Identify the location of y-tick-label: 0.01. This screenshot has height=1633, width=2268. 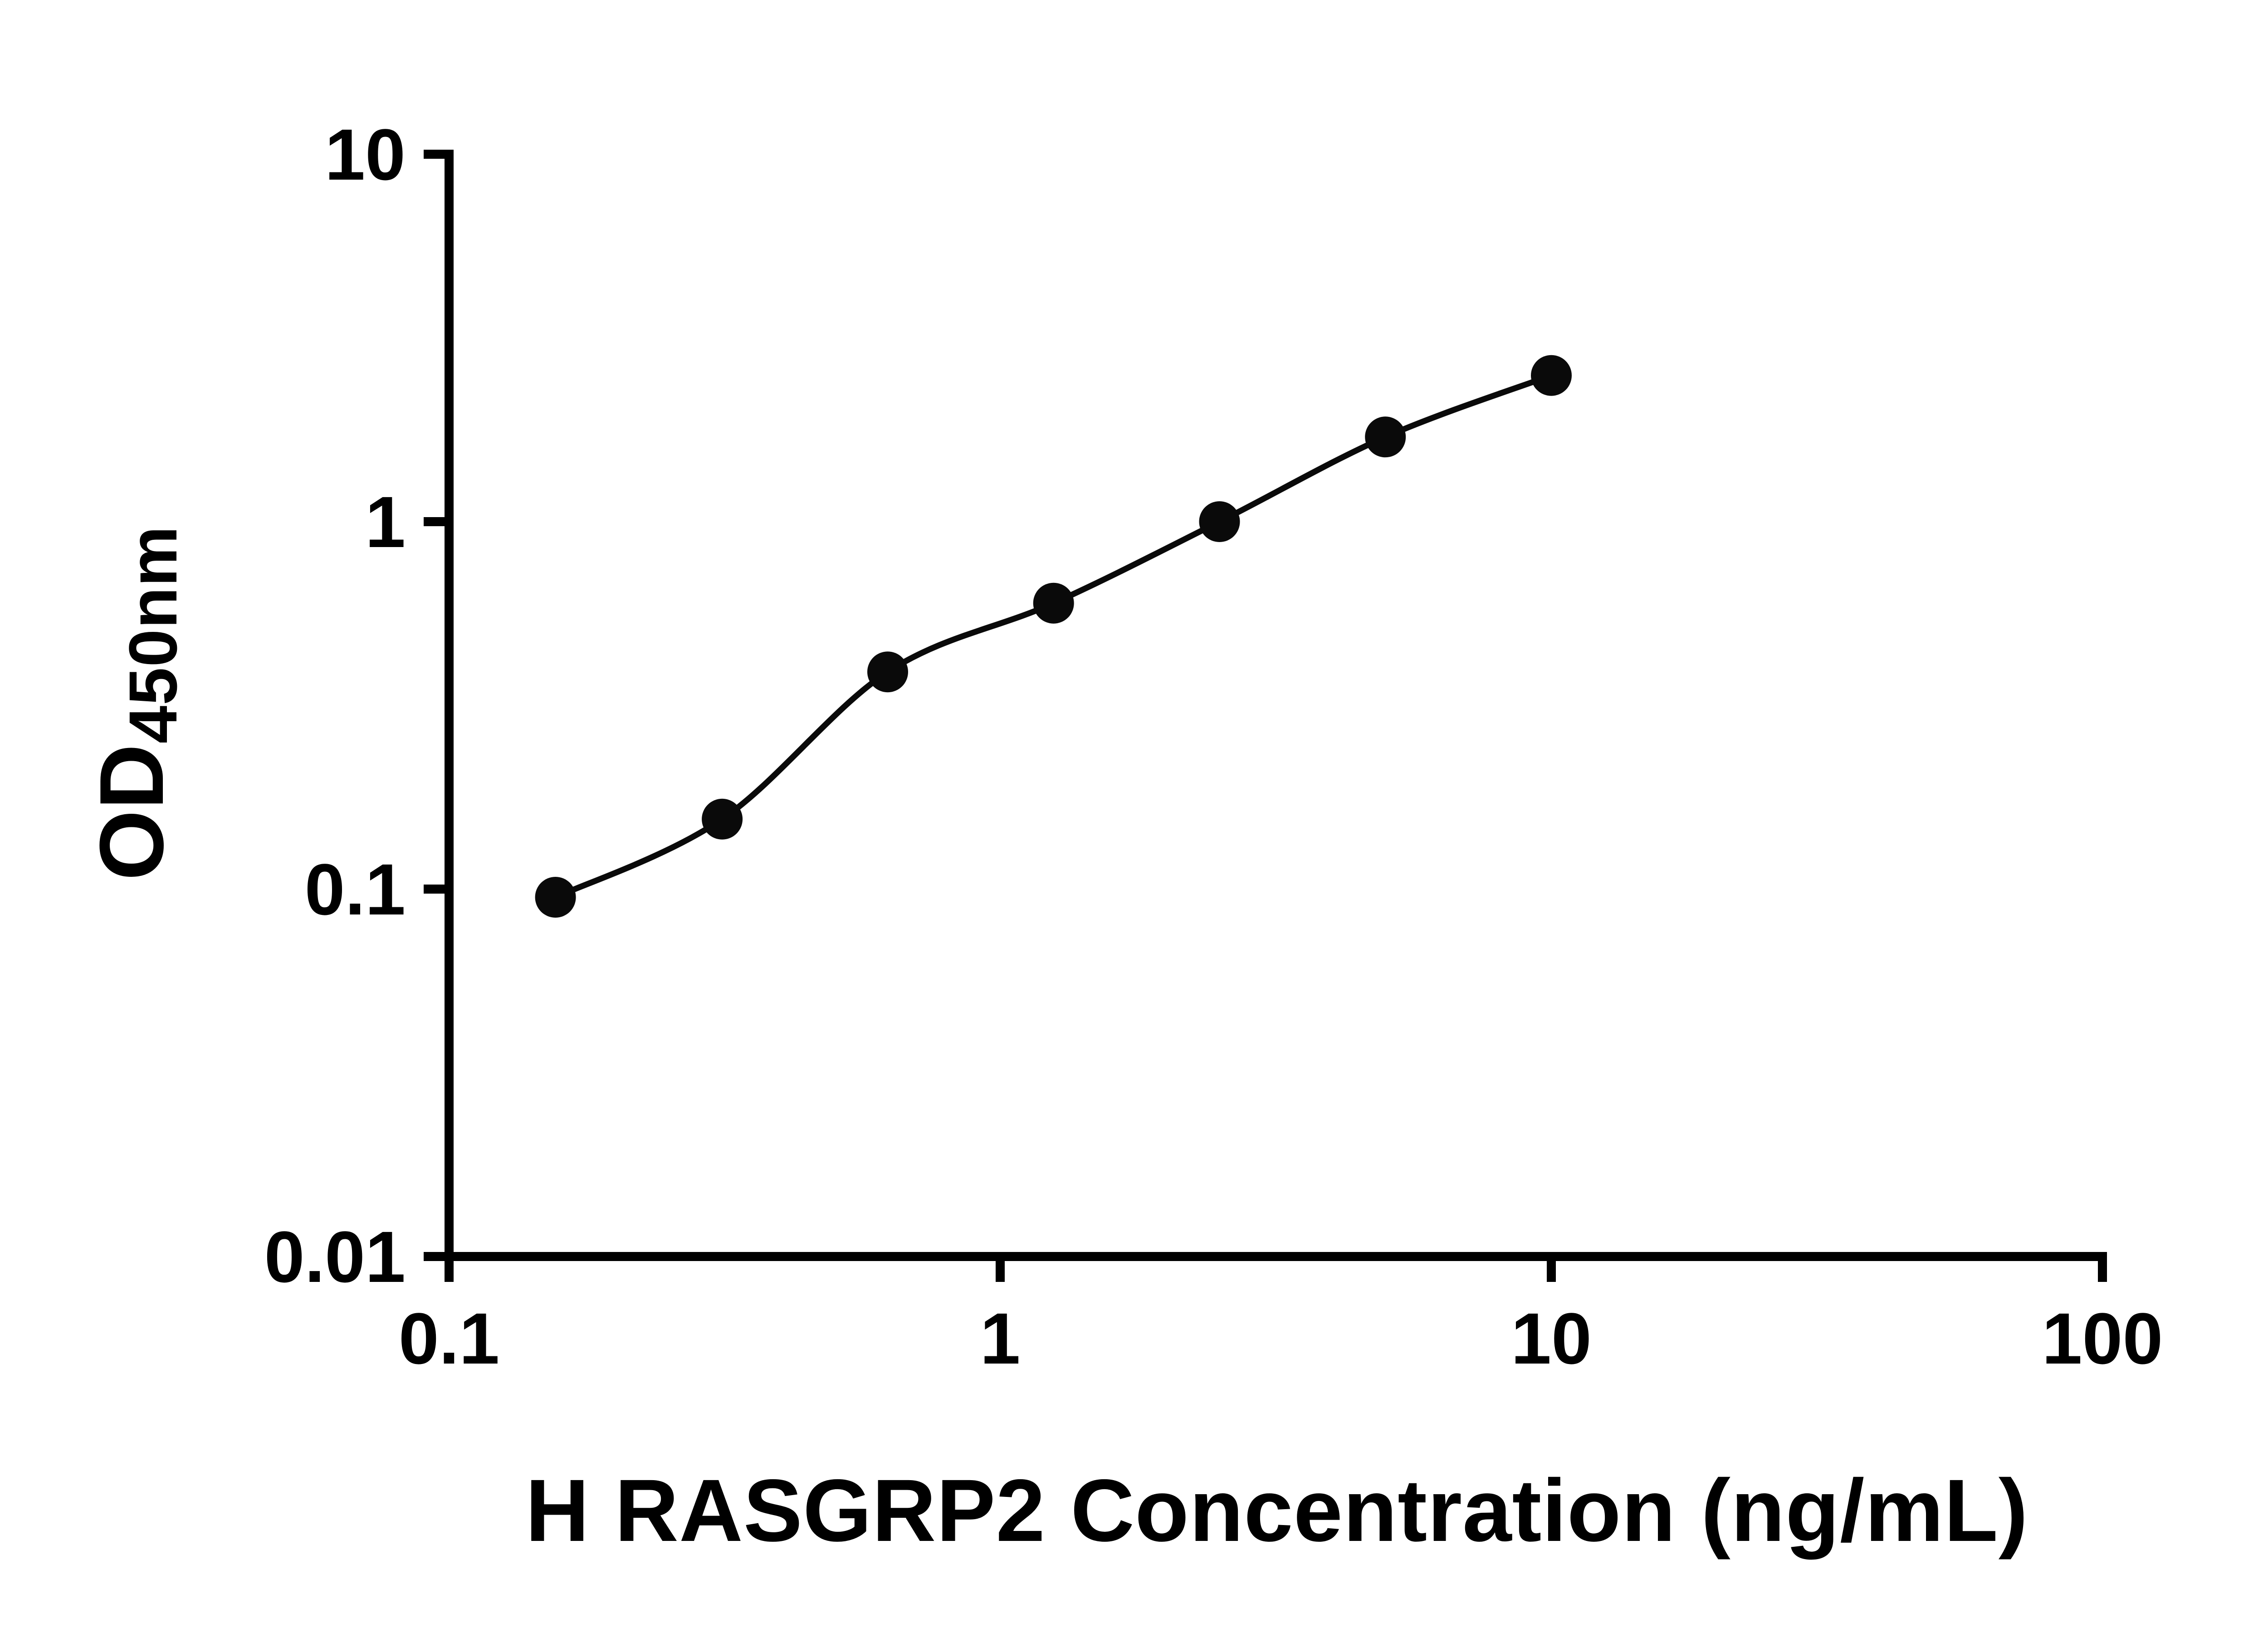
(335, 1256).